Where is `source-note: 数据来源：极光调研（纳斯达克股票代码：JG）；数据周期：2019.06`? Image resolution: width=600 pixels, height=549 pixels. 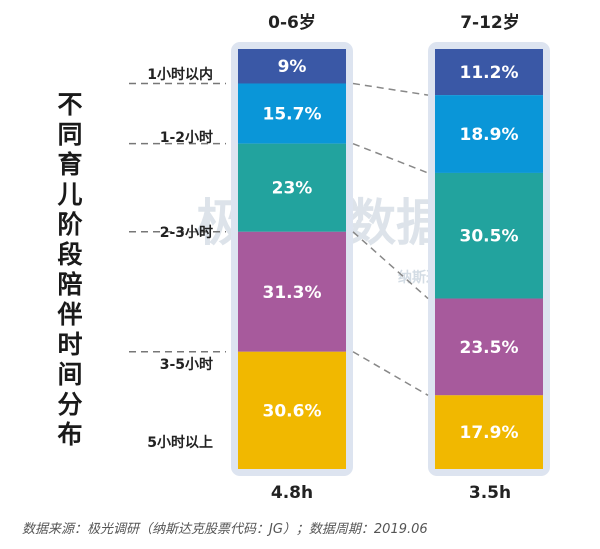 source-note: 数据来源：极光调研（纳斯达克股票代码：JG）；数据周期：2019.06 is located at coordinates (225, 529).